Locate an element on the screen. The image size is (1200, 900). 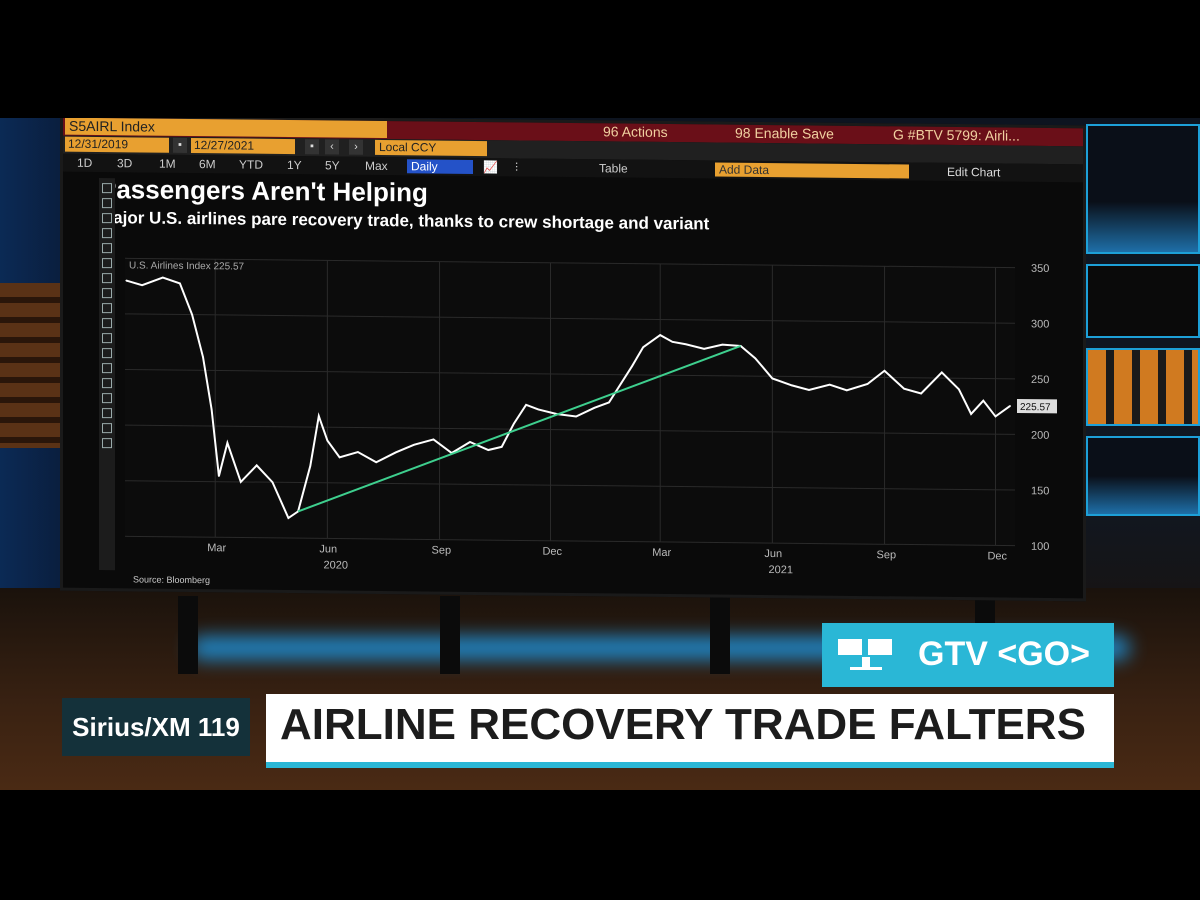
gtv-banner: GTV <GO> is located at coordinates (968, 655).